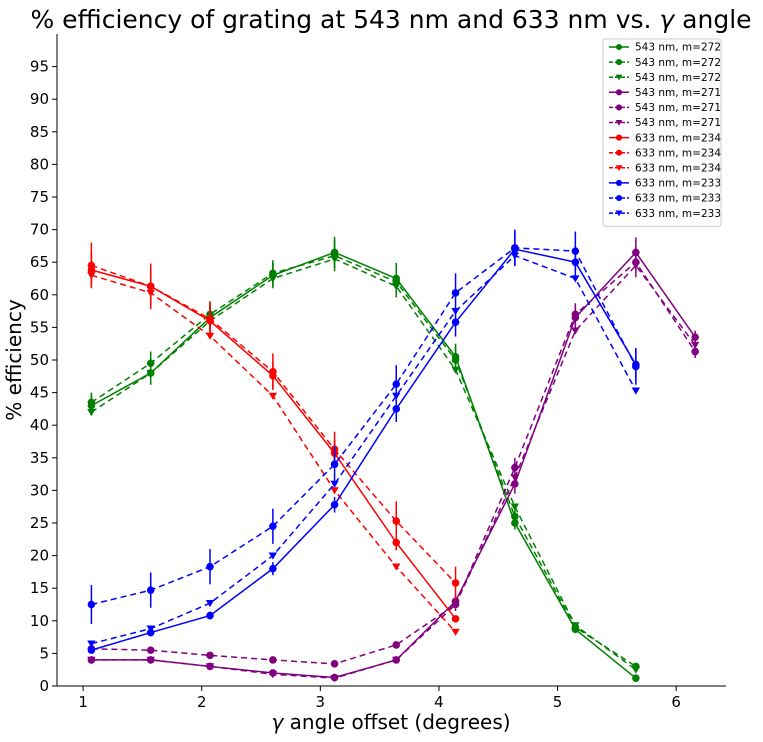  I want to click on chart-title-symbol: γ, so click(667, 19).